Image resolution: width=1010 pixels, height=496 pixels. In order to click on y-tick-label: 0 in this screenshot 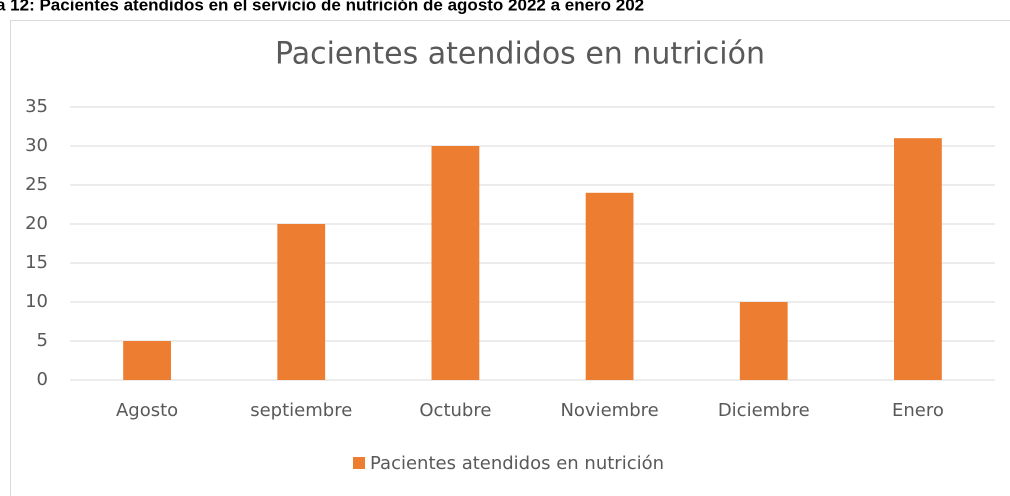, I will do `click(42, 379)`.